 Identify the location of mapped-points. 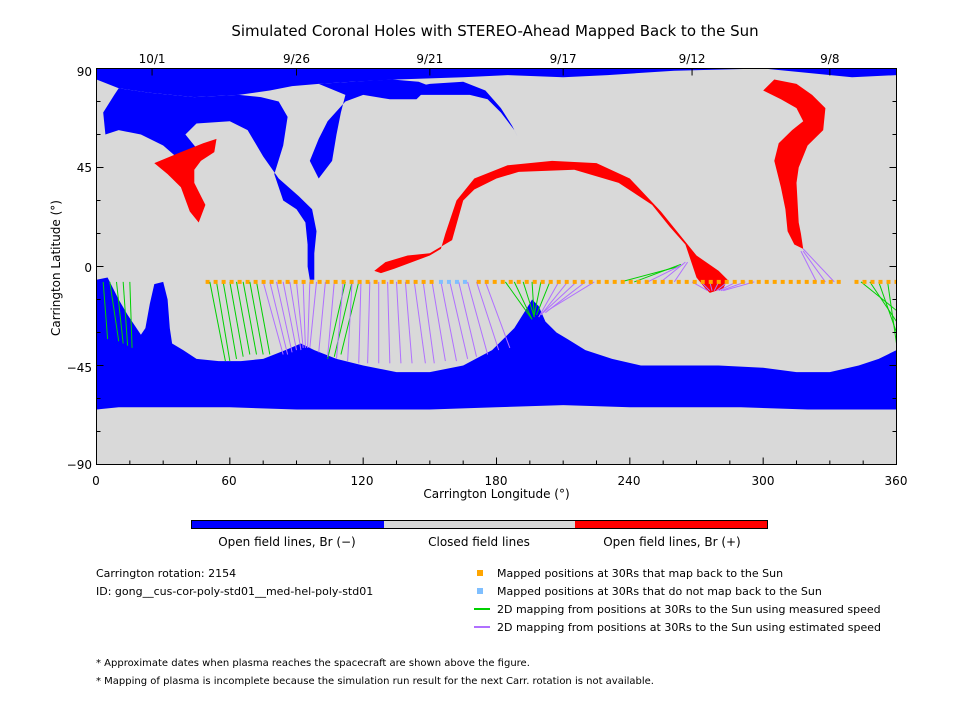
(551, 281).